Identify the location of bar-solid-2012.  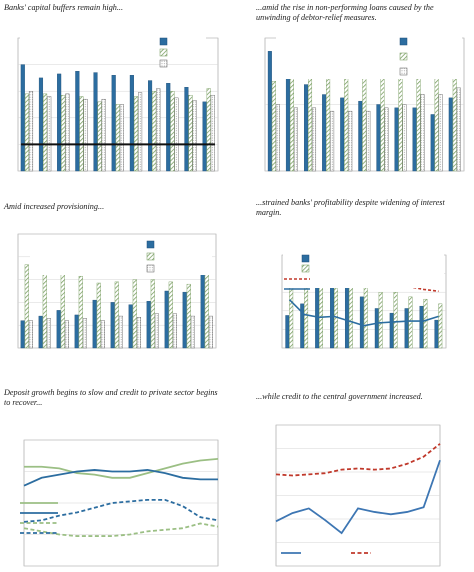
(59, 122).